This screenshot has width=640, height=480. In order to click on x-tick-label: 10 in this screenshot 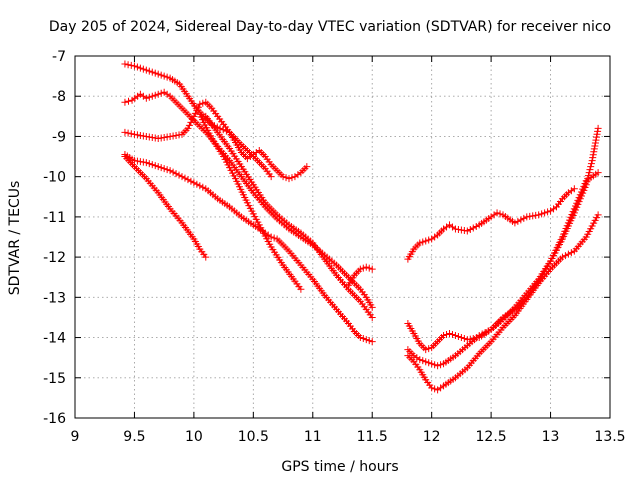, I will do `click(194, 437)`.